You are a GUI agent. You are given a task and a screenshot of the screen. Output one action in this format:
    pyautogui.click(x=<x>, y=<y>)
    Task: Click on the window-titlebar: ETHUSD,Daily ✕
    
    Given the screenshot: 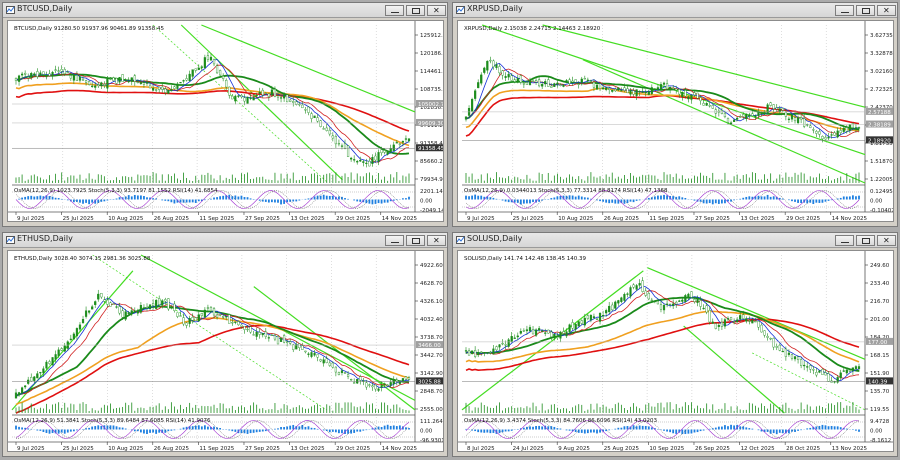 What is the action you would take?
    pyautogui.click(x=225, y=240)
    